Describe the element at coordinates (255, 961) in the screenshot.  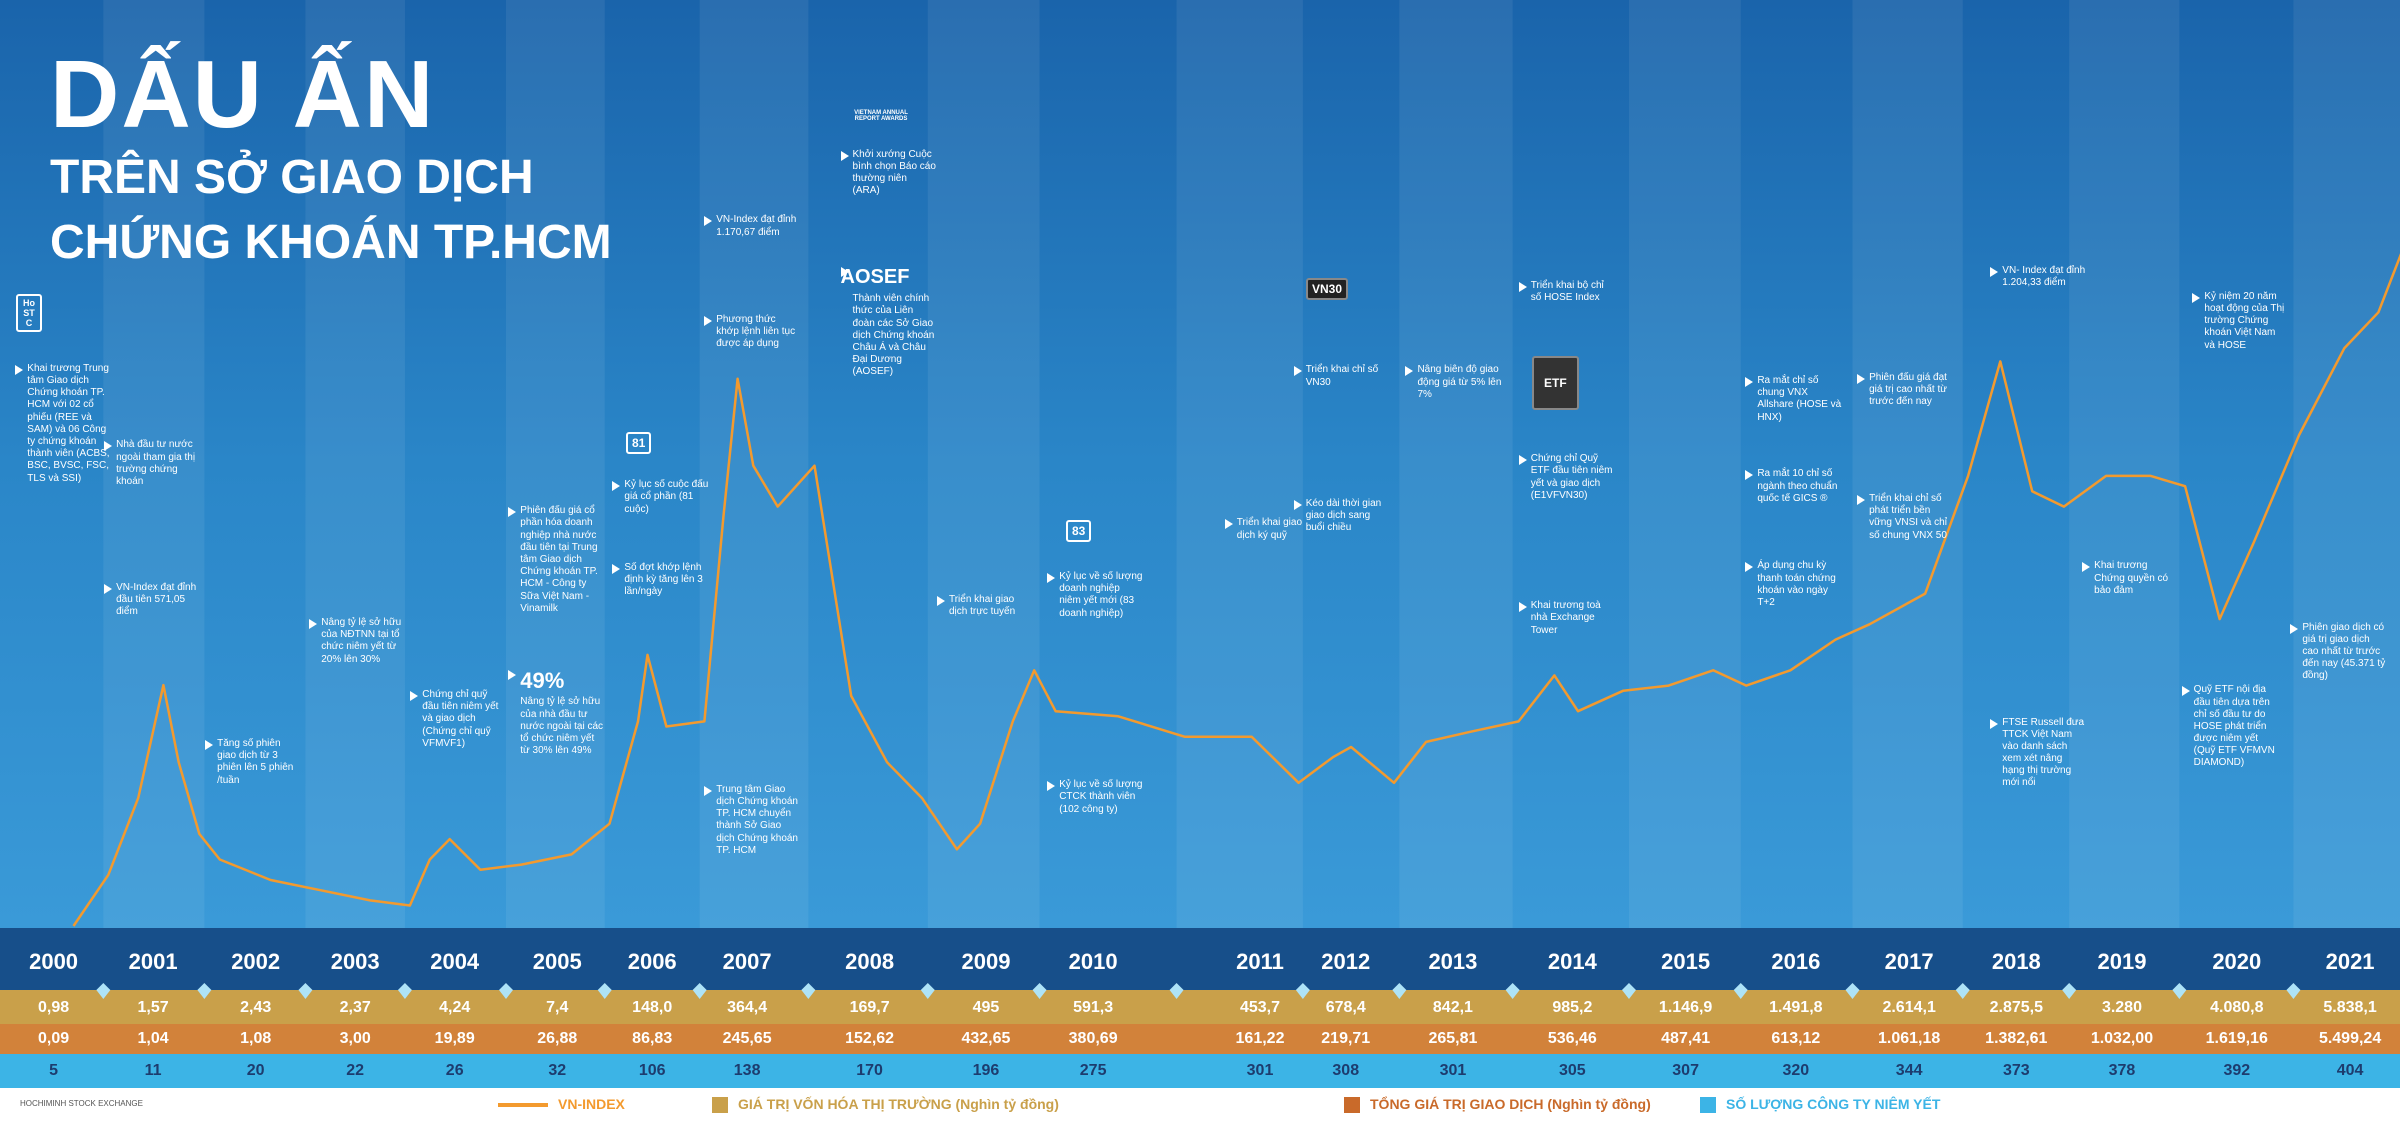
I see `year-label: 2002` at that location.